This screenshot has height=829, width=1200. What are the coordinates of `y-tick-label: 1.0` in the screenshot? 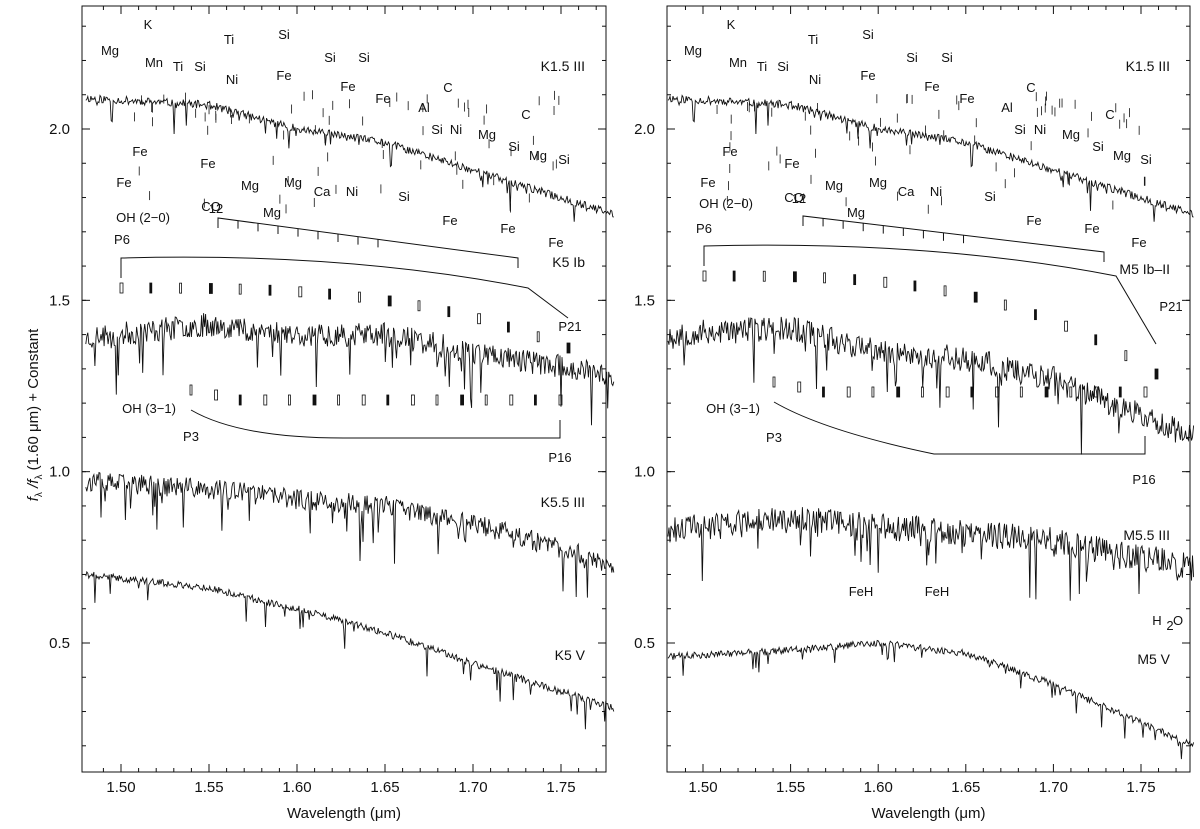 It's located at (59, 472).